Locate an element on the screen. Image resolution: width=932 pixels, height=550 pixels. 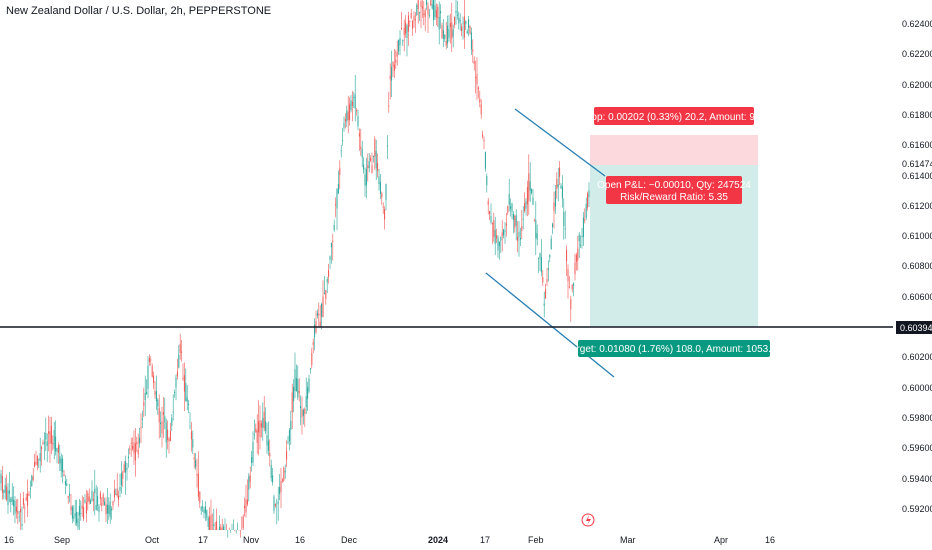
channel-upper-line is located at coordinates (560, 142).